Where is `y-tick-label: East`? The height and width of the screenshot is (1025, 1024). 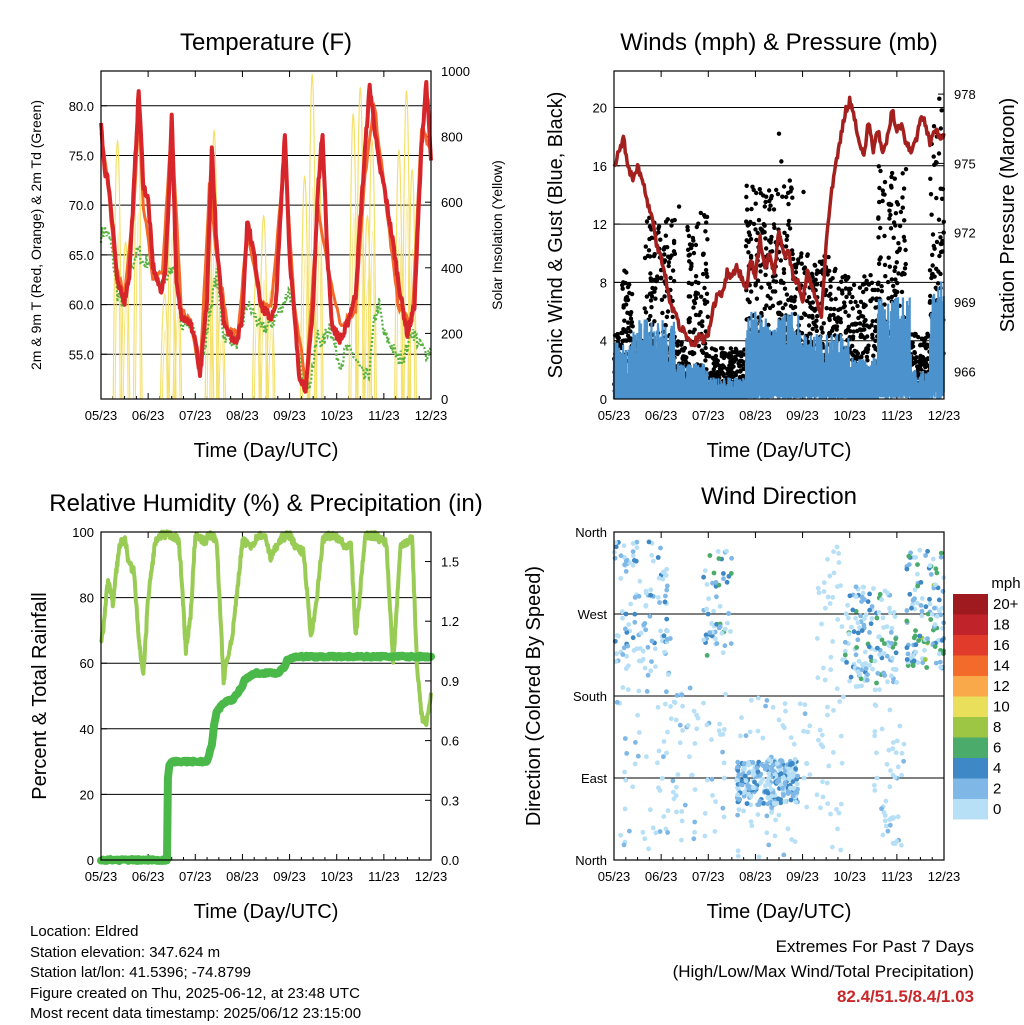
y-tick-label: East is located at coordinates (594, 778).